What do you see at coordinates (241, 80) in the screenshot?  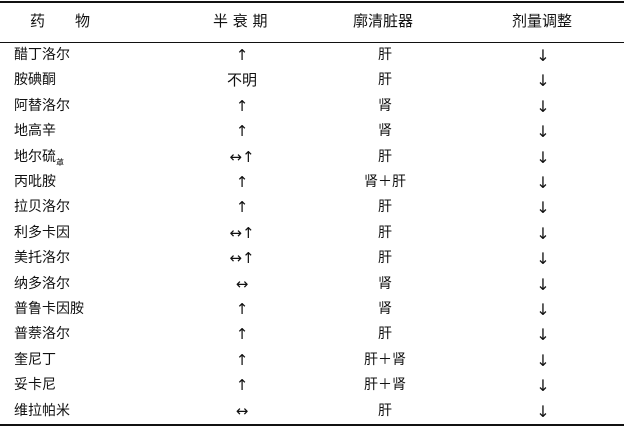 I see `half-life-cell: 不明` at bounding box center [241, 80].